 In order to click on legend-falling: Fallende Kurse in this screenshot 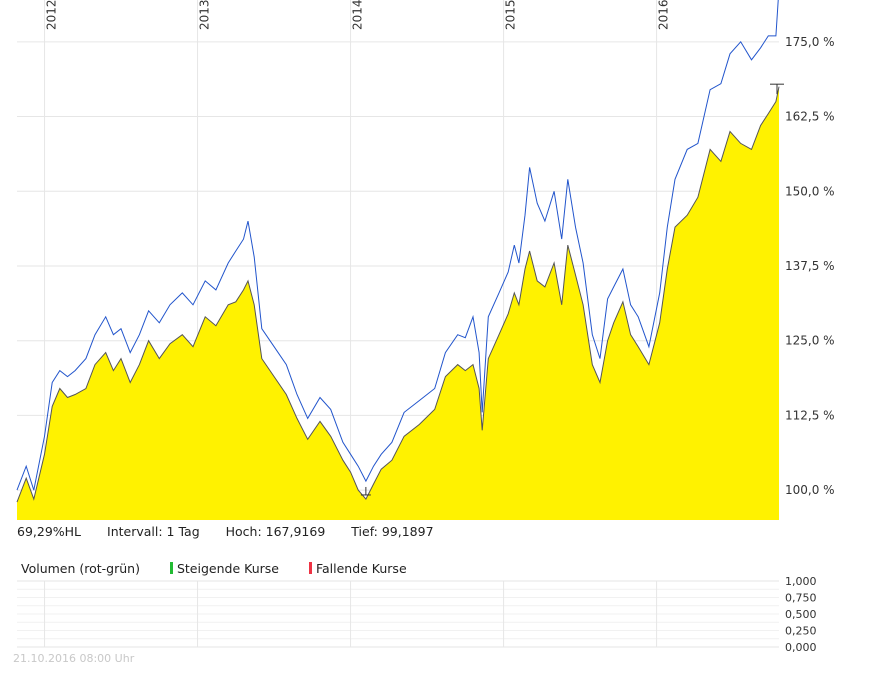, I will do `click(357, 568)`.